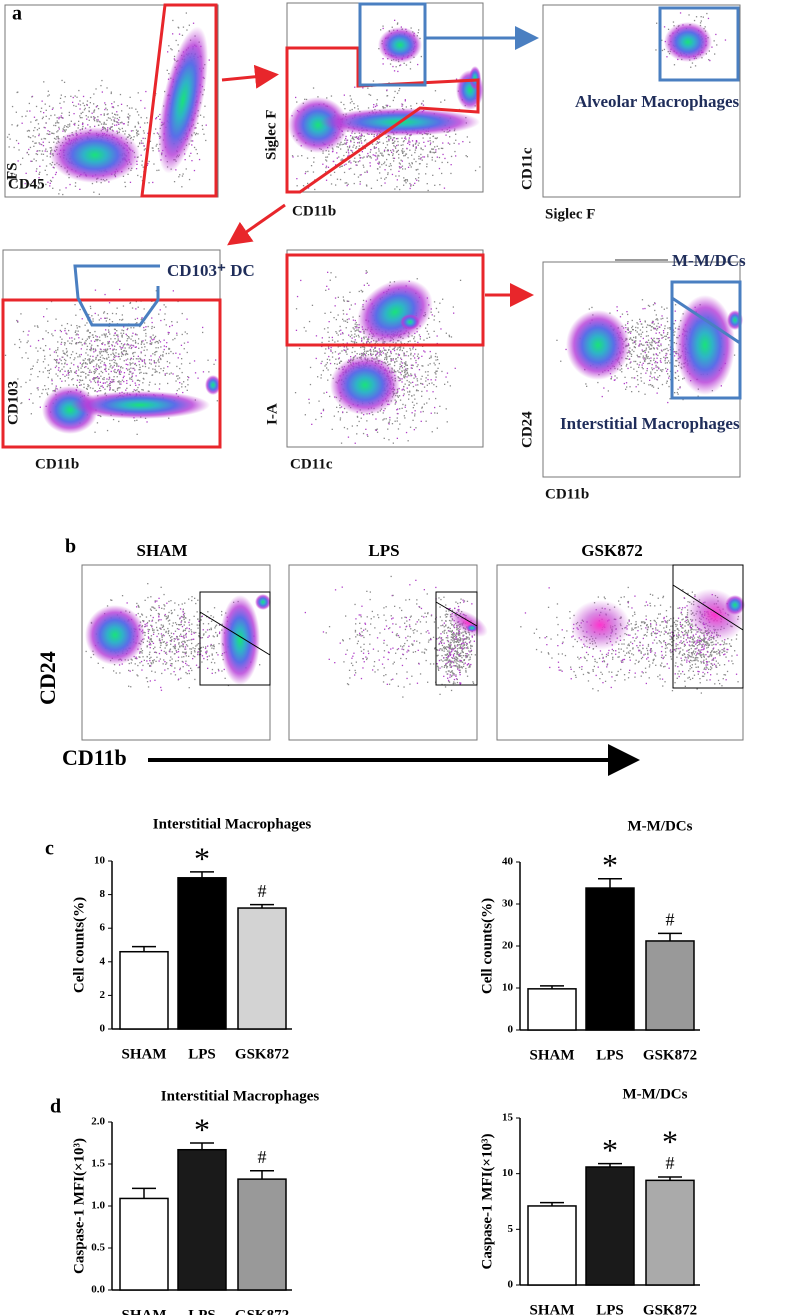 Image resolution: width=797 pixels, height=1315 pixels. What do you see at coordinates (95, 155) in the screenshot?
I see `event-density` at bounding box center [95, 155].